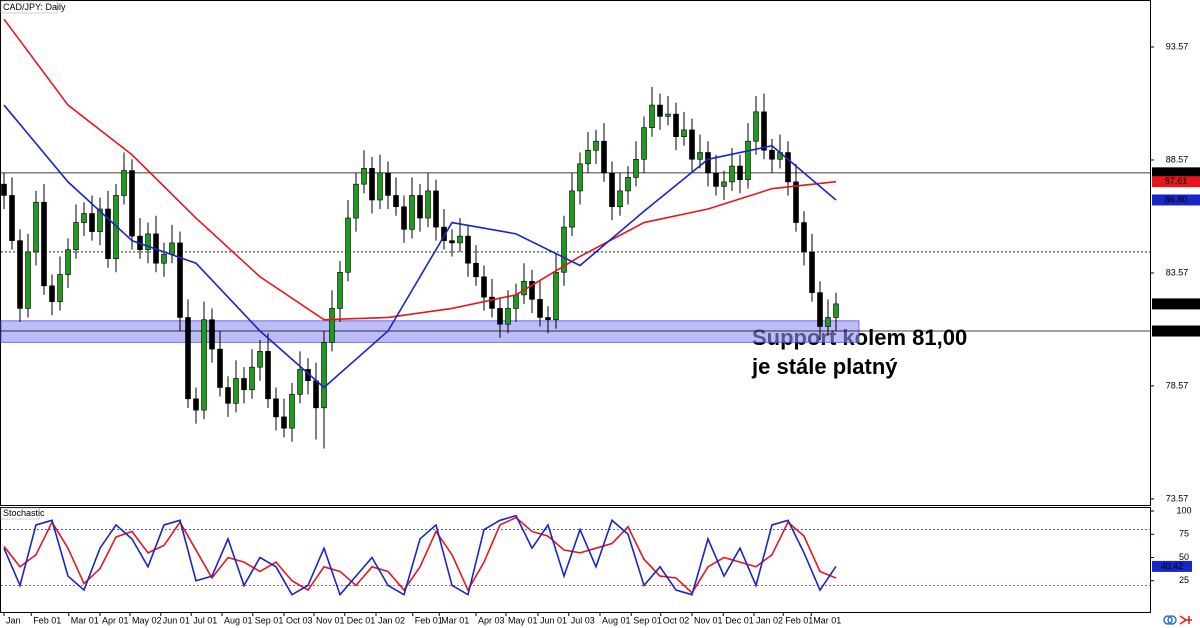  What do you see at coordinates (676, 620) in the screenshot?
I see `x-tick-label: Oct 02` at bounding box center [676, 620].